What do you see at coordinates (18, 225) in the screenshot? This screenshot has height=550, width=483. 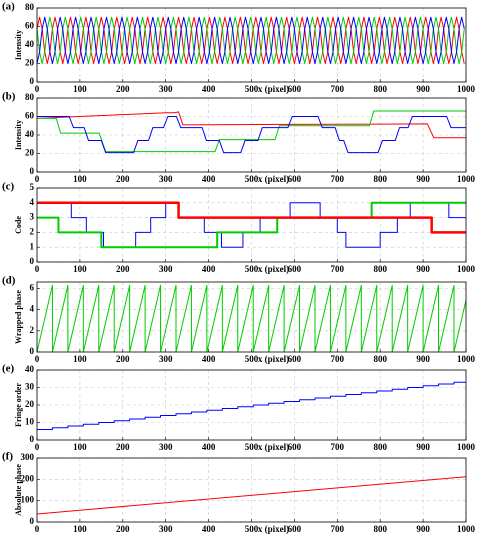 I see `y-axis-label: Code` at bounding box center [18, 225].